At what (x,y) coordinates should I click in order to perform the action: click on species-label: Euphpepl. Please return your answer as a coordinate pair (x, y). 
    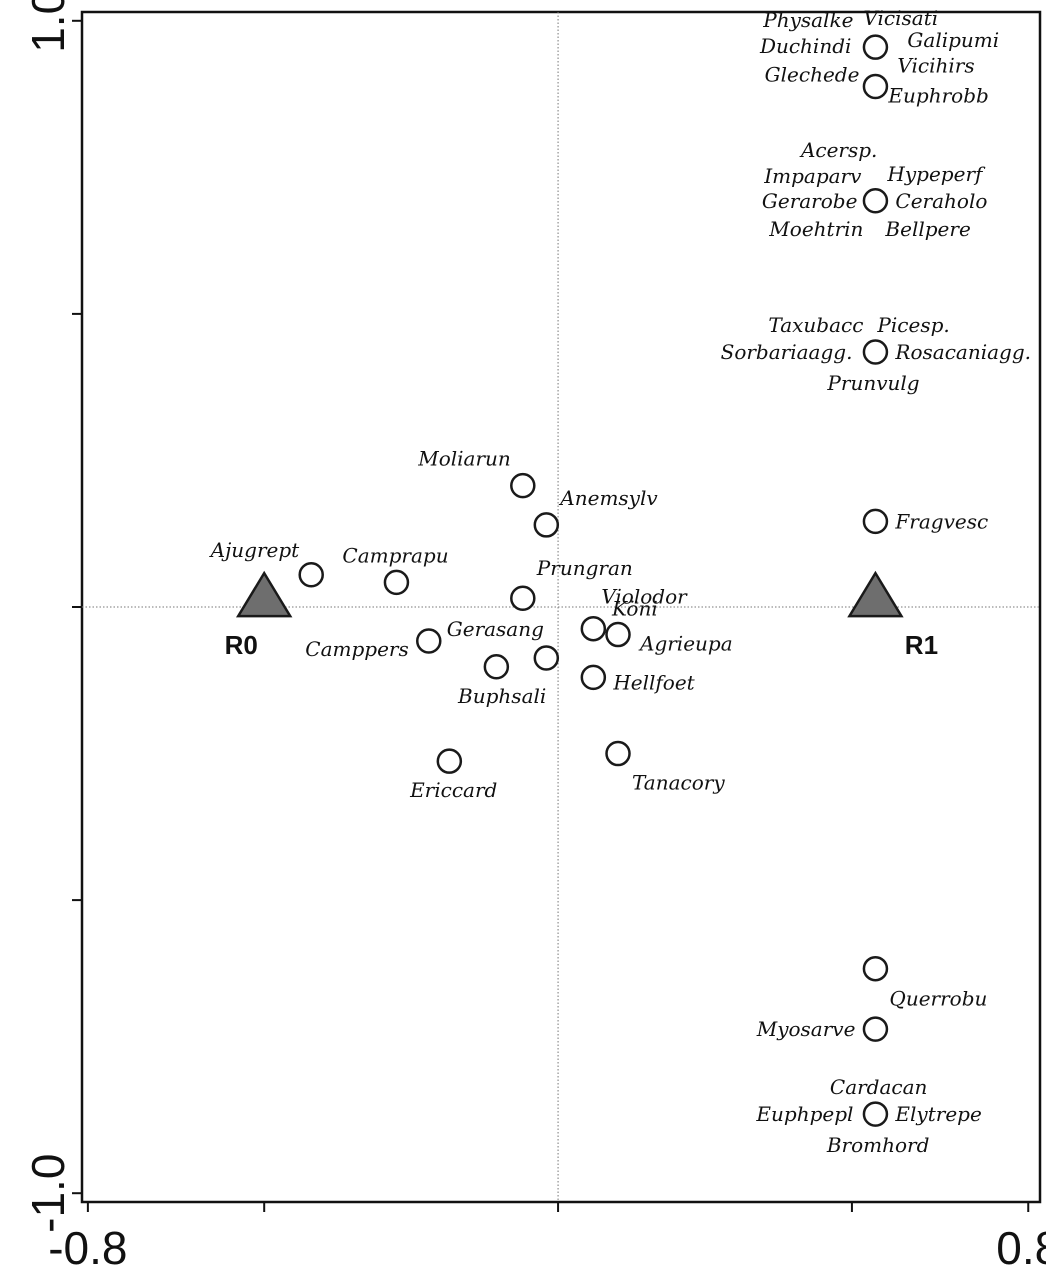
    Looking at the image, I should click on (804, 1114).